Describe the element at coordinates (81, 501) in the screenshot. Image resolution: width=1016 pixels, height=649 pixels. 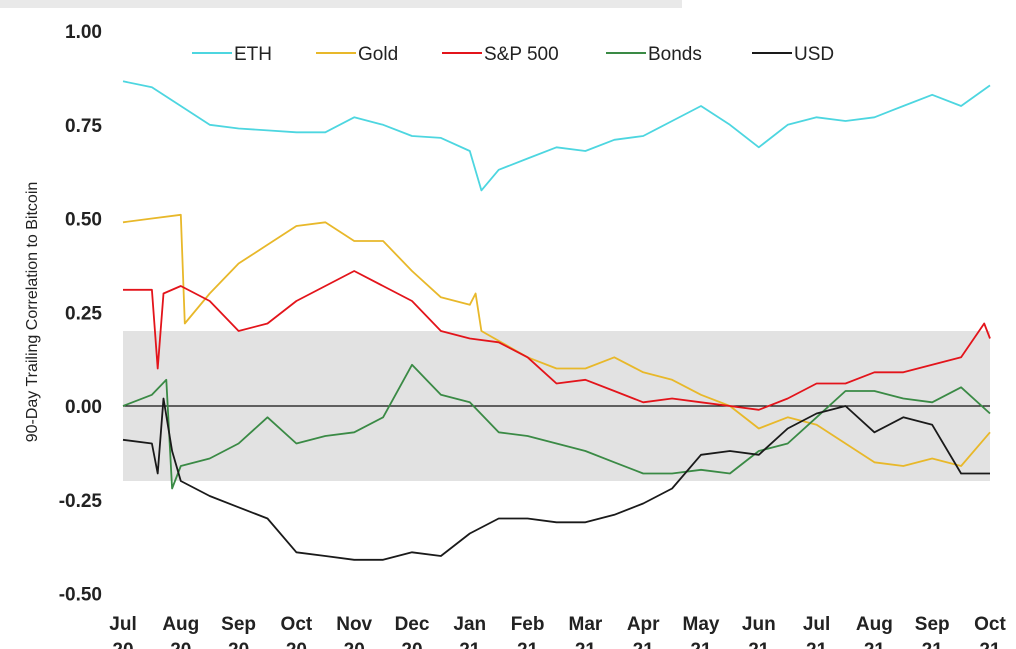
I see `y-tick-label: -0.25` at that location.